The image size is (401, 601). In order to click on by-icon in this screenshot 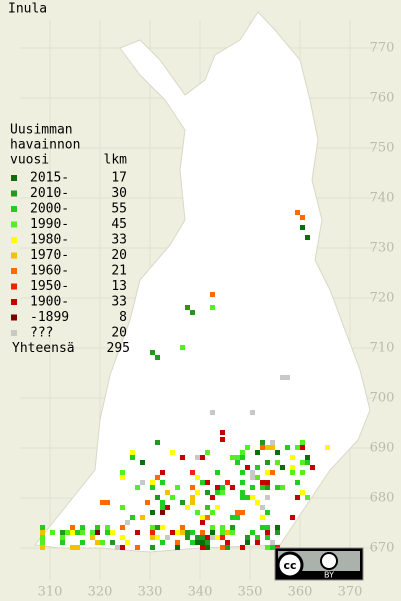, I will do `click(329, 561)`.